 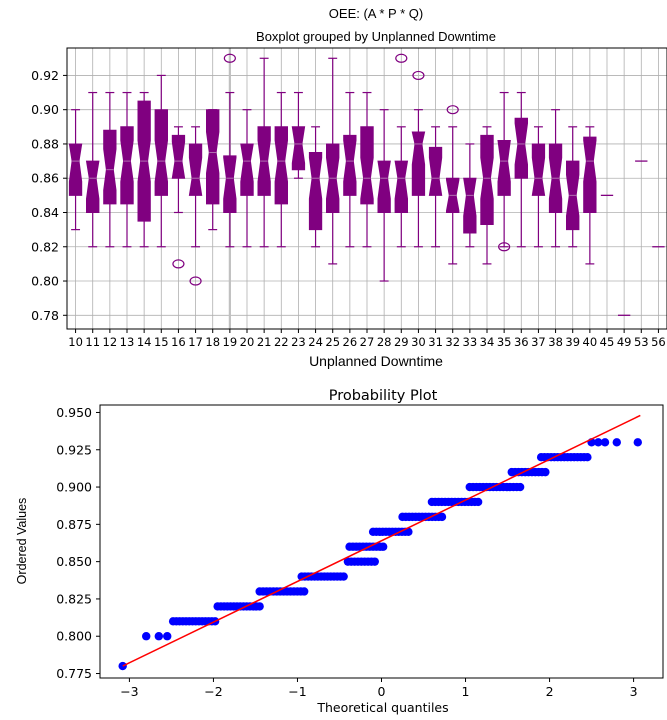 What do you see at coordinates (45, 178) in the screenshot?
I see `y-tick-label: 0.86` at bounding box center [45, 178].